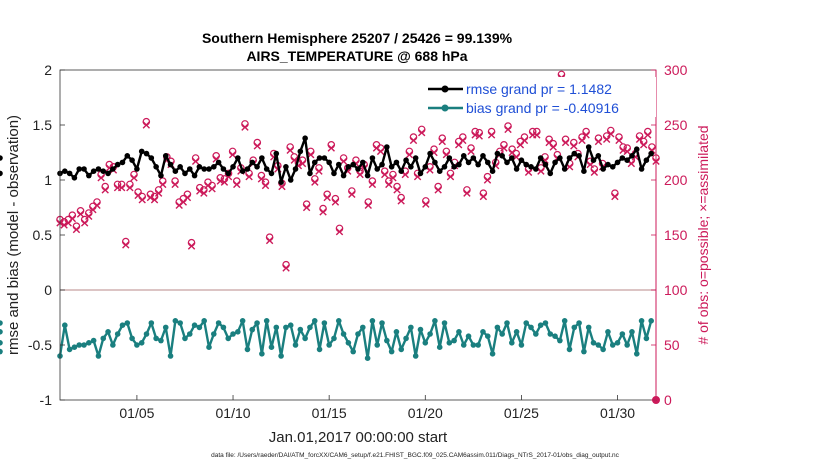 The image size is (830, 470). I want to click on y-right-tick-label: 150, so click(676, 235).